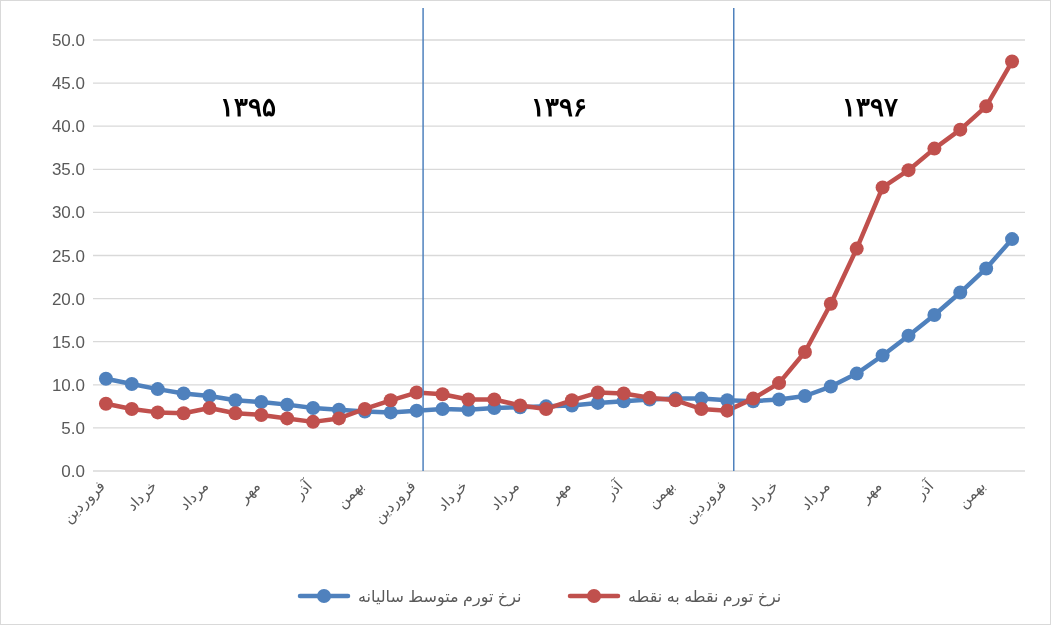 The image size is (1051, 625). What do you see at coordinates (68, 40) in the screenshot?
I see `y-tick-label: 50.0` at bounding box center [68, 40].